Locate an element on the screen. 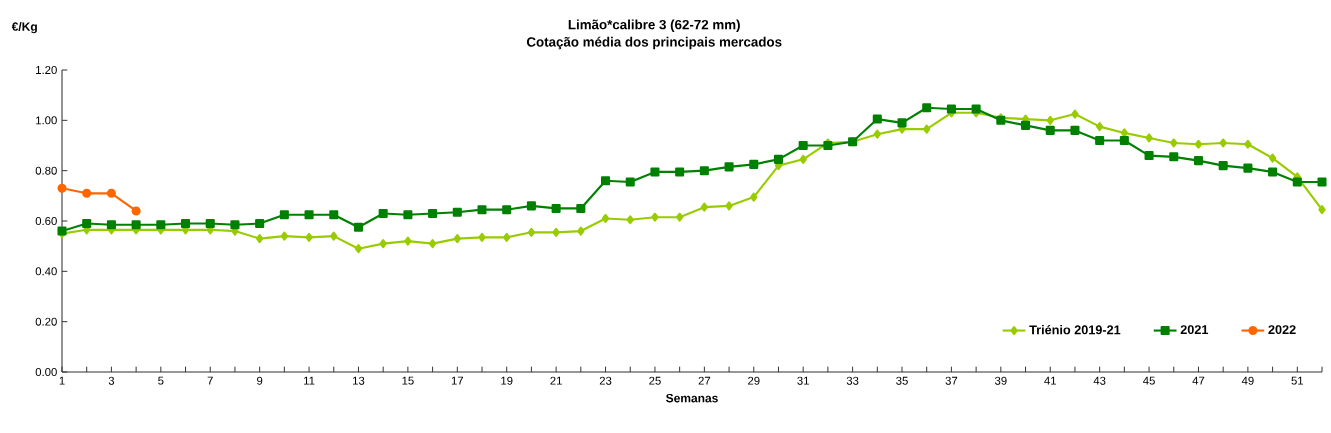 The height and width of the screenshot is (433, 1331). y-tick-label: 0.40 is located at coordinates (46, 271).